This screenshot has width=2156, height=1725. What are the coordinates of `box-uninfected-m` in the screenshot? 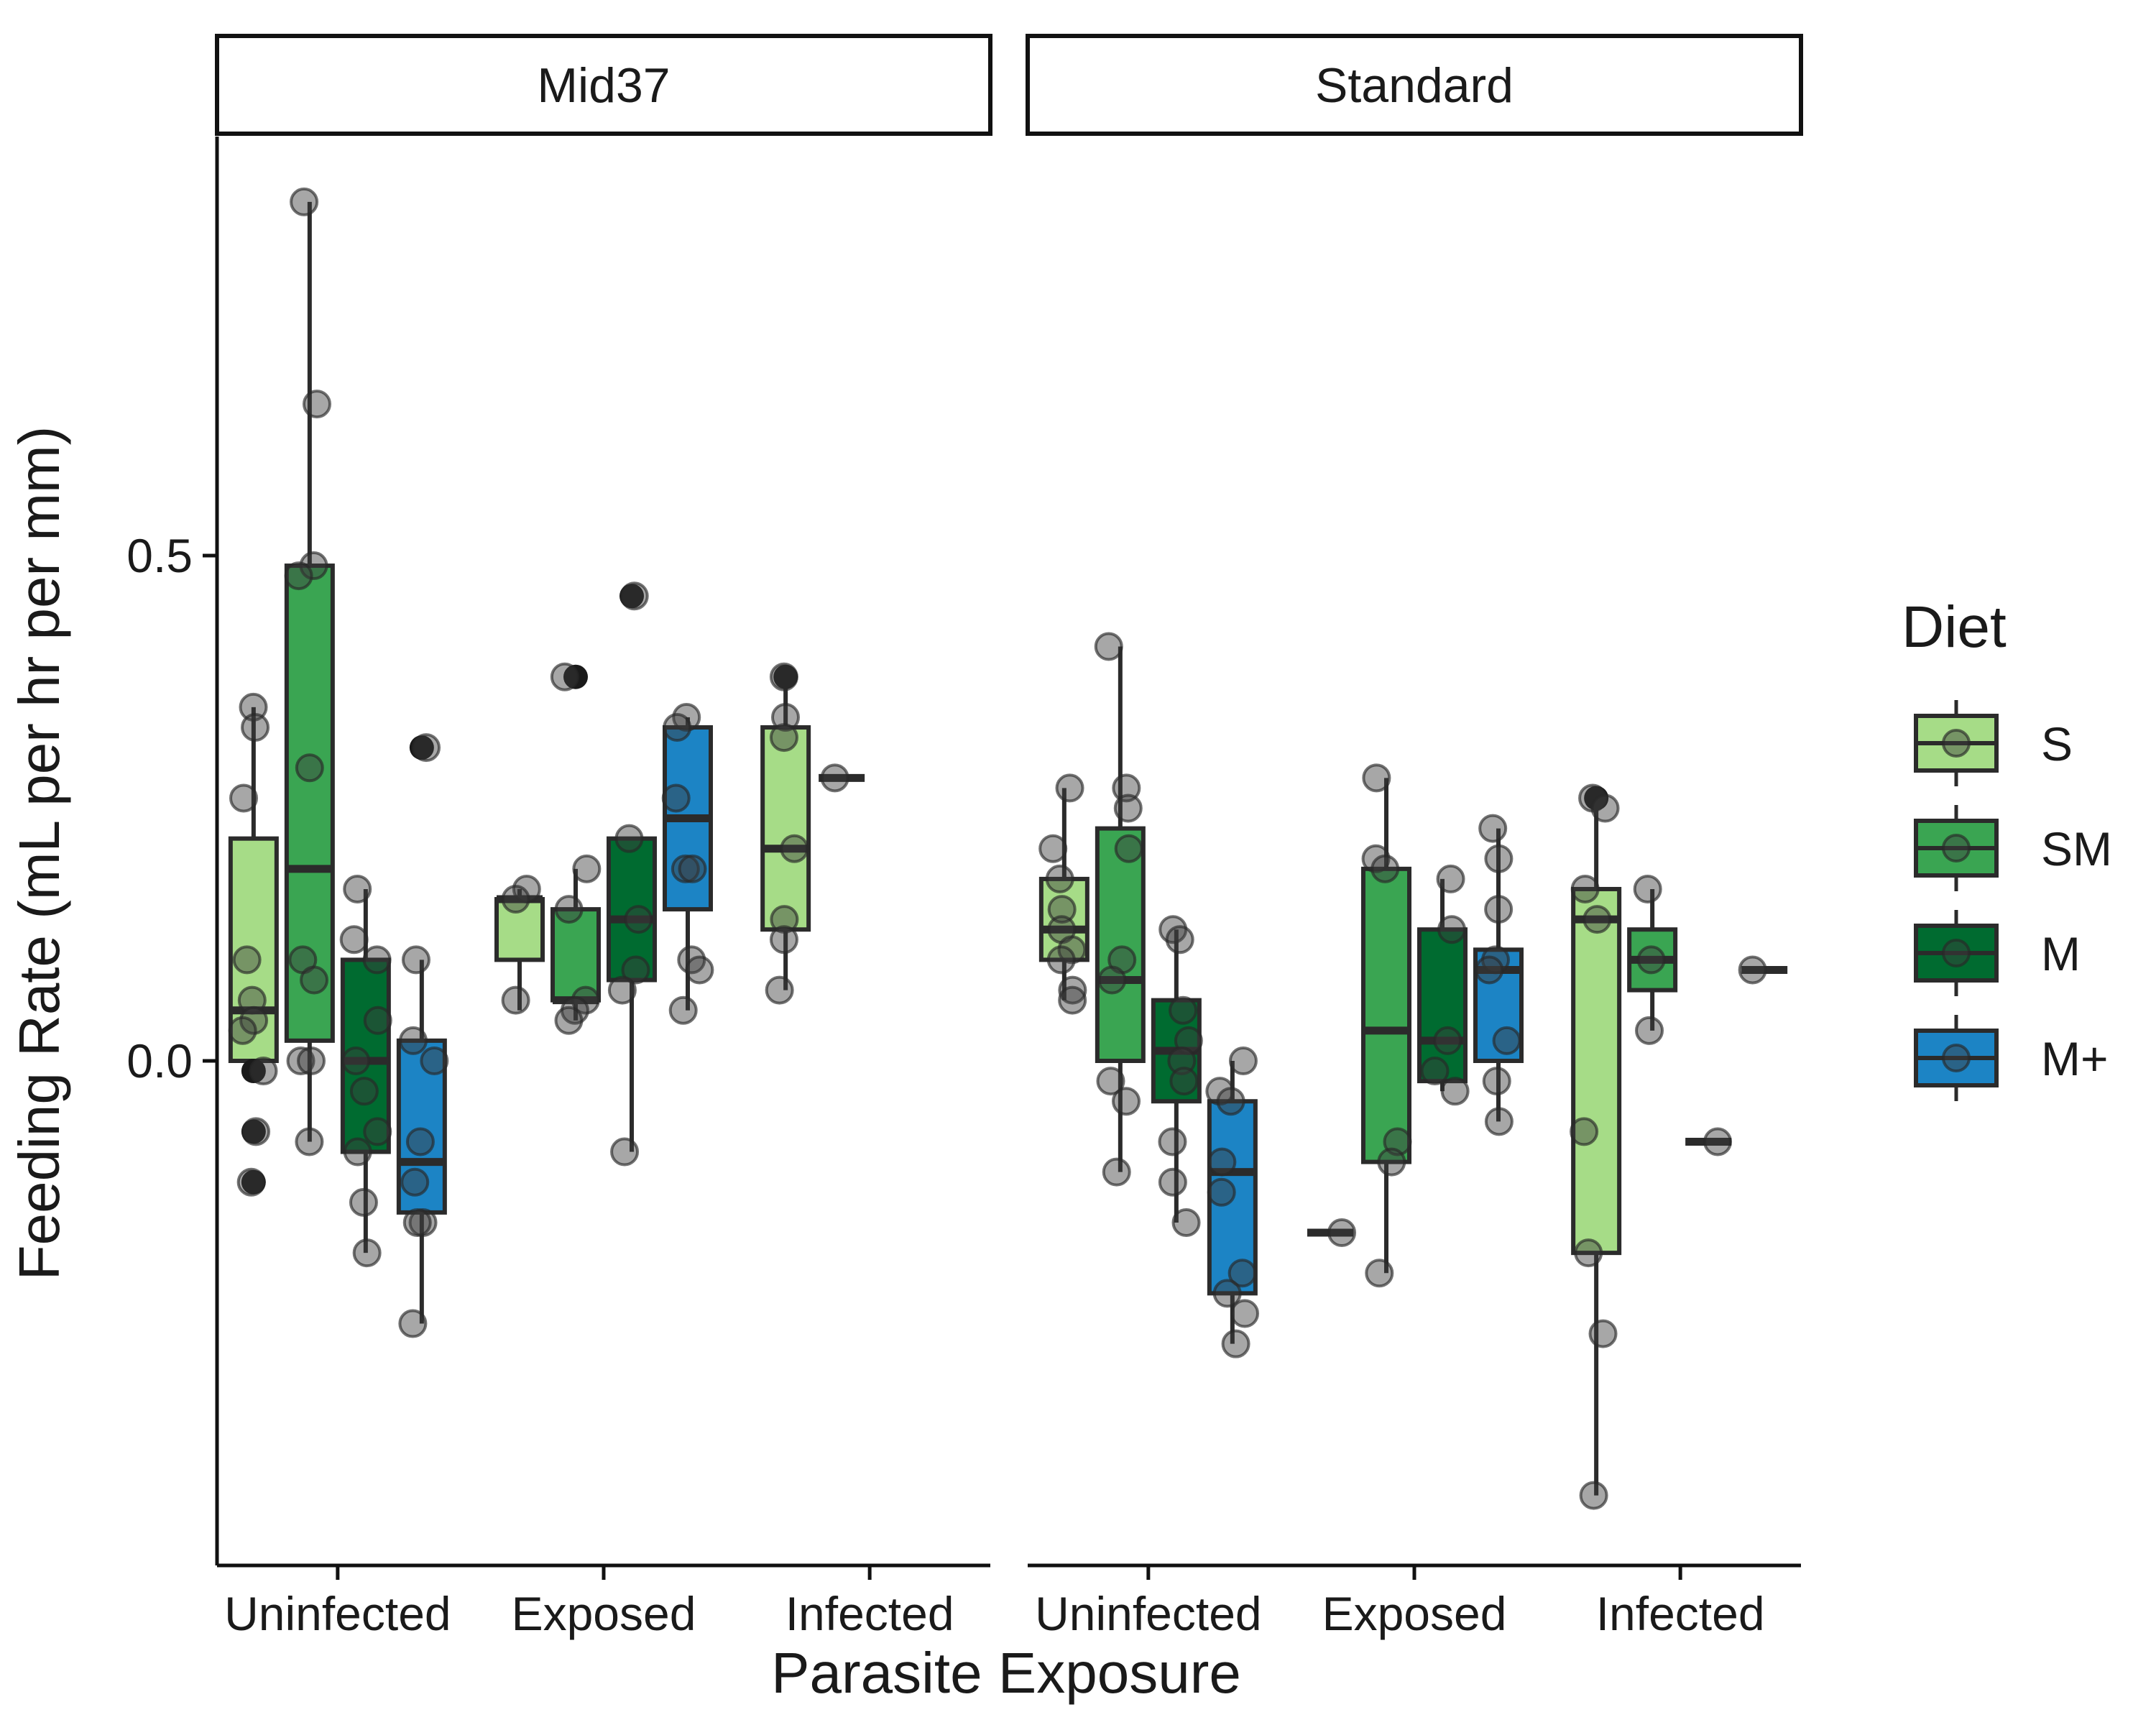 It's located at (1177, 1076).